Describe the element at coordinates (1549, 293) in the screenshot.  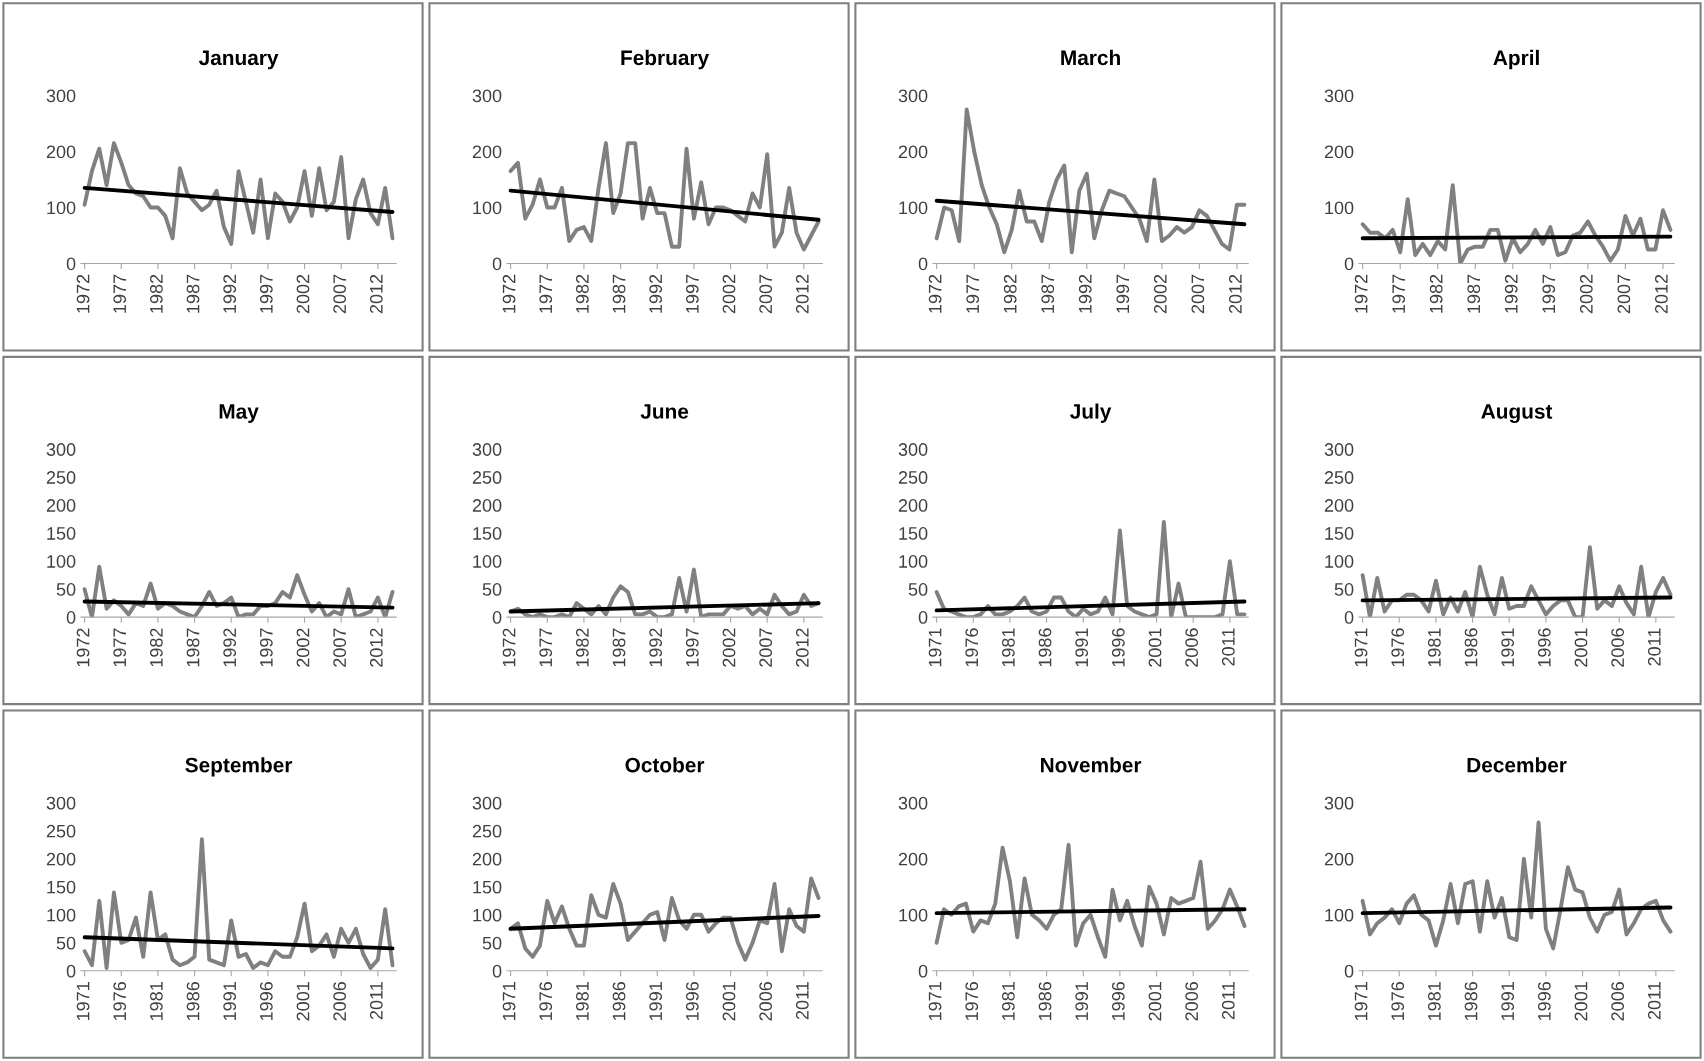
I see `x-tick-label: 1997` at that location.